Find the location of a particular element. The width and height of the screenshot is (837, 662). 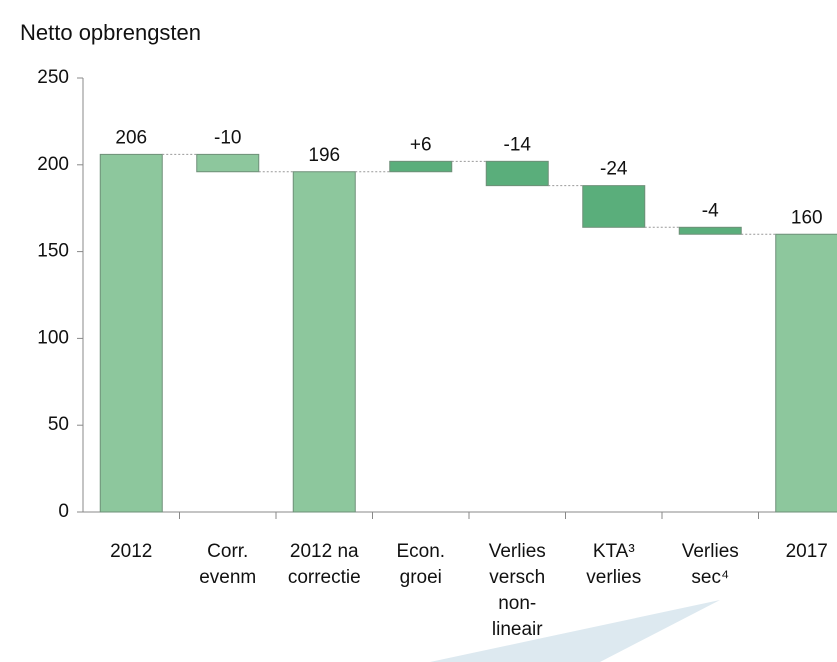

y-tick-label: 0 is located at coordinates (63, 511).